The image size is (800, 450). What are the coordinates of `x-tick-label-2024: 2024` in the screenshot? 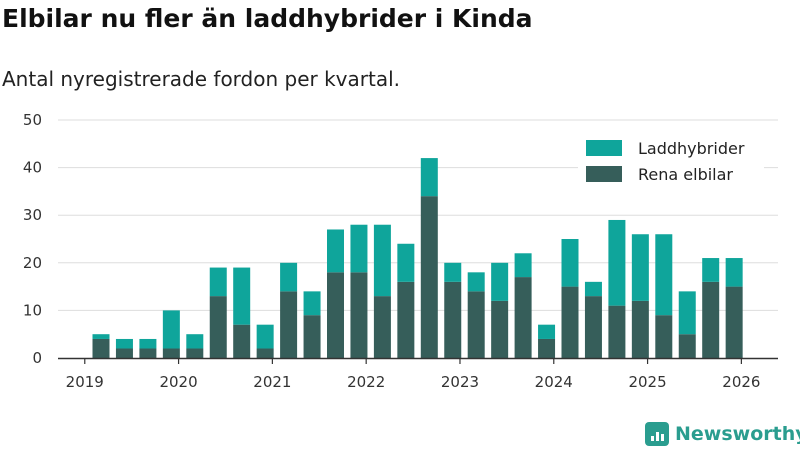 It's located at (554, 382).